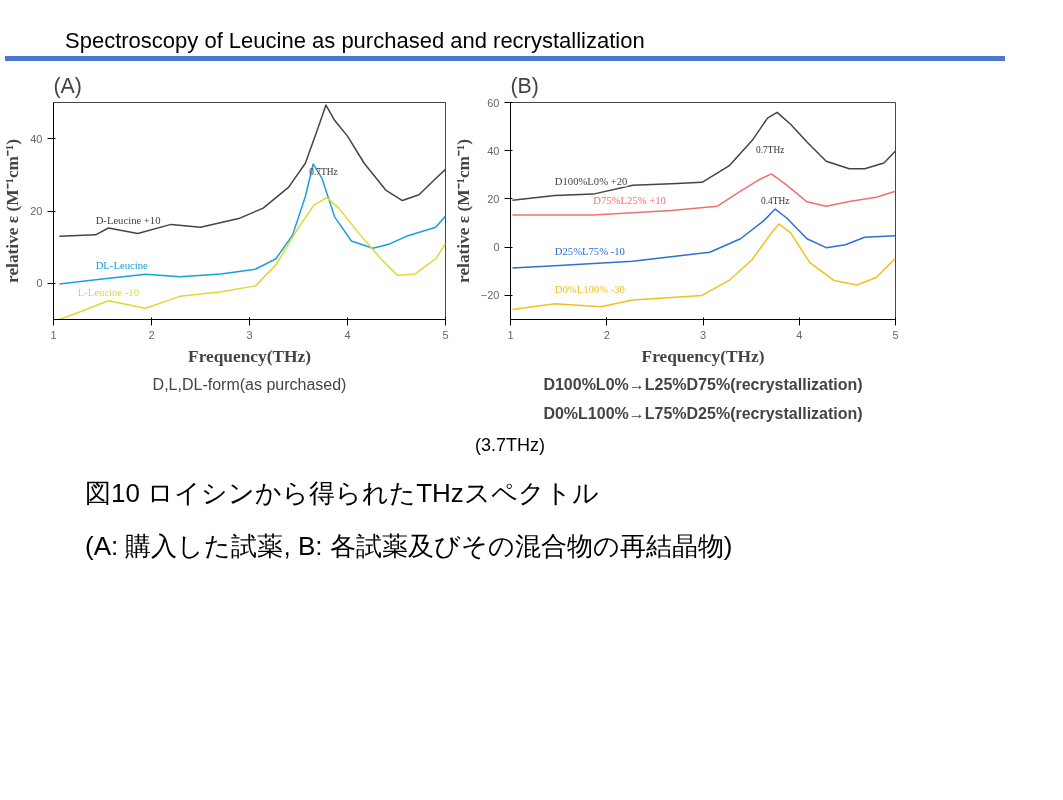 The image size is (1063, 800). I want to click on series-label: L-Leucine -10, so click(108, 293).